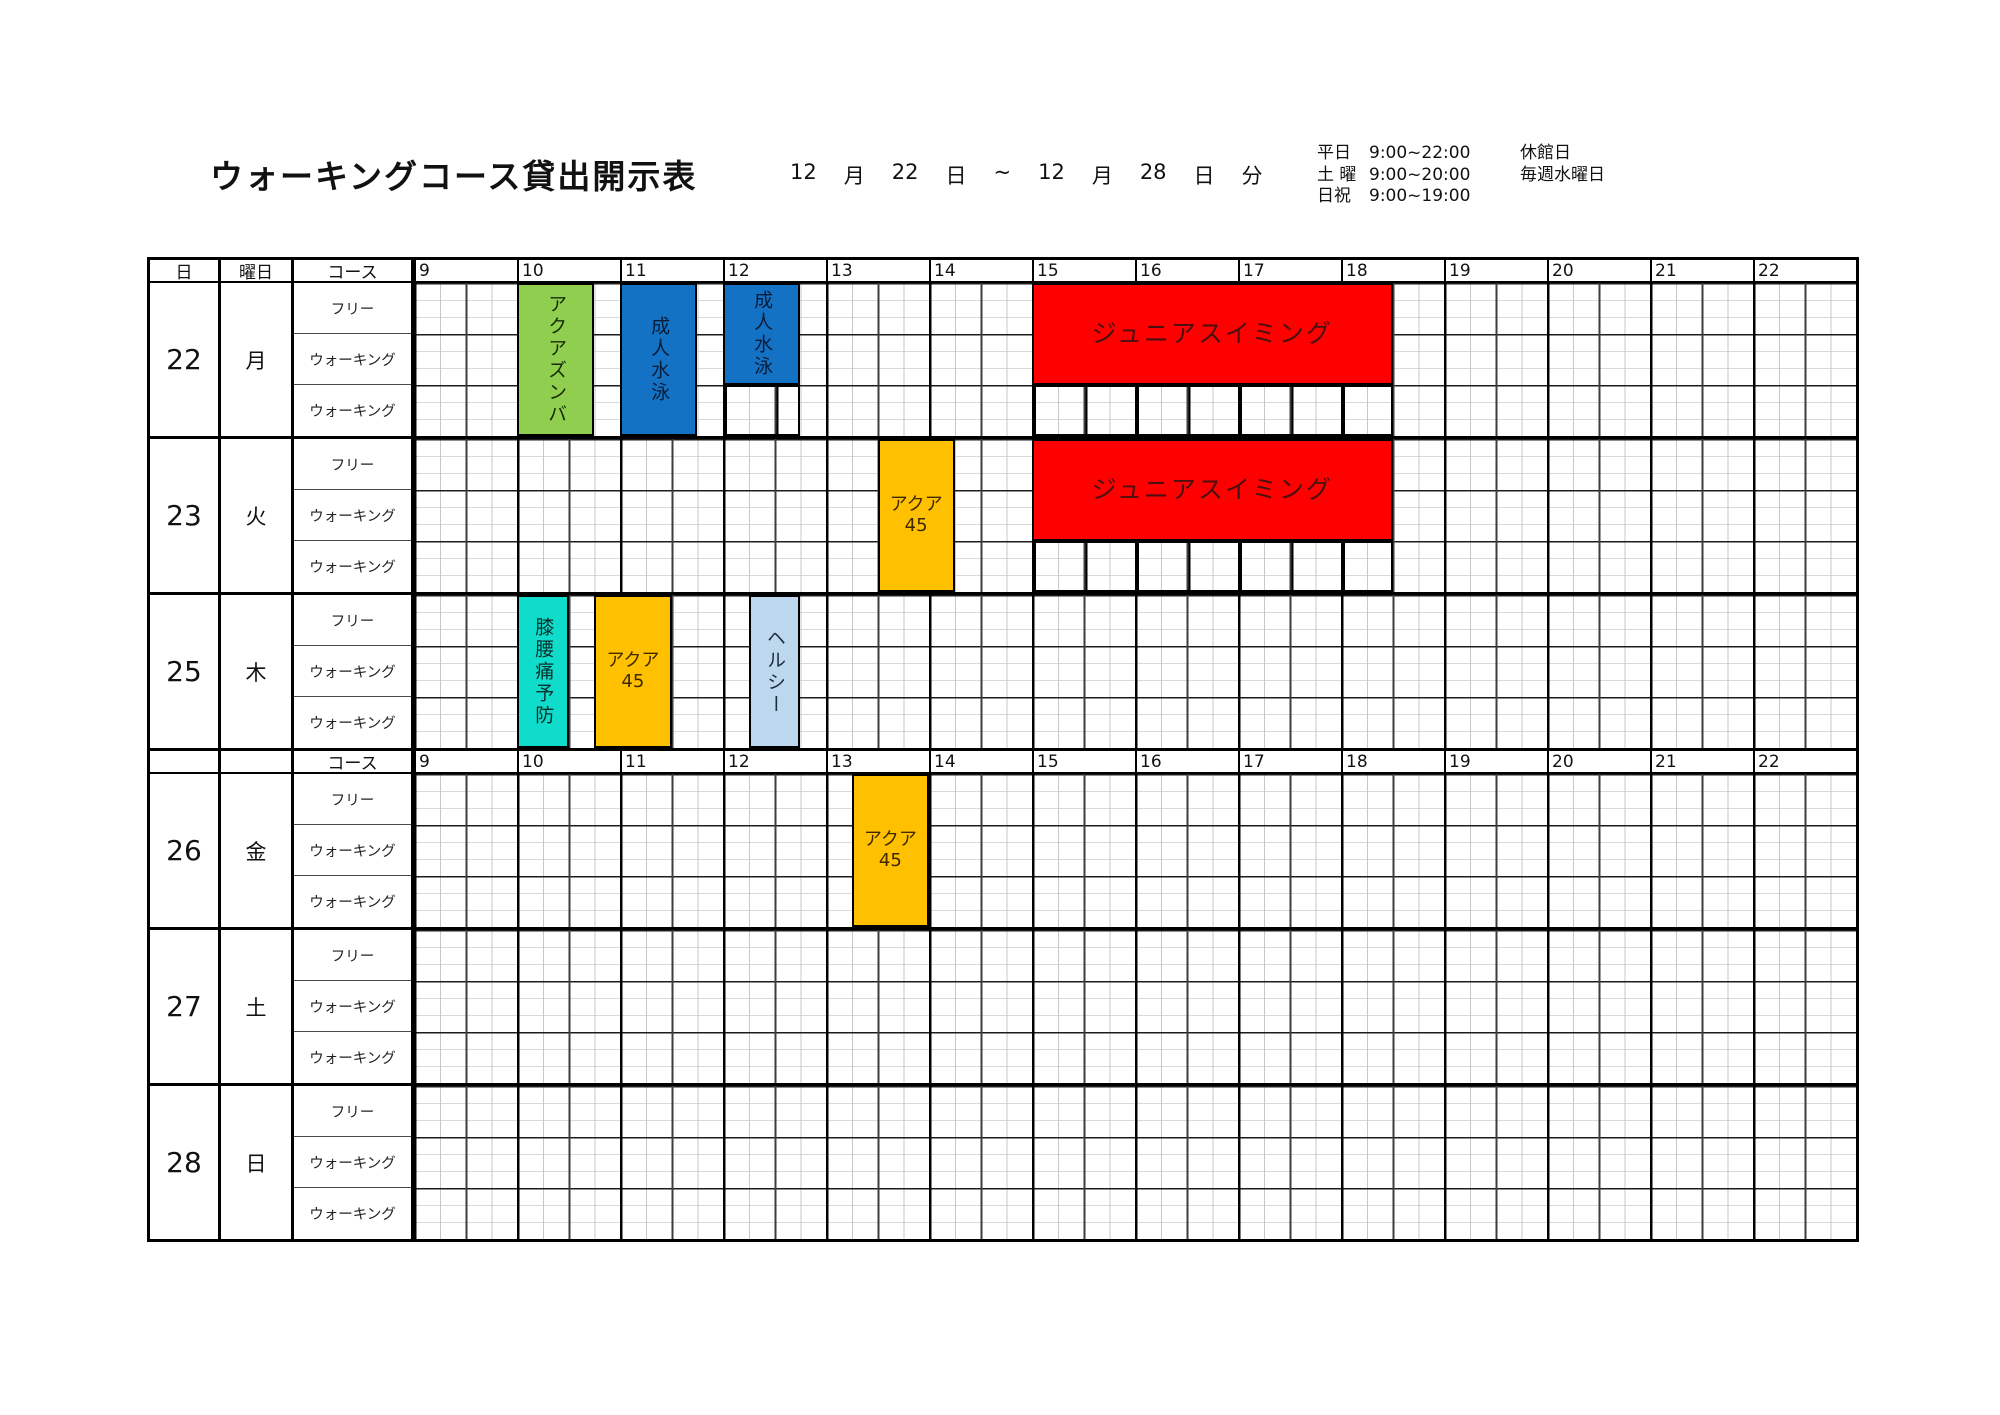 The height and width of the screenshot is (1415, 2000). Describe the element at coordinates (1420, 196) in the screenshot. I see `opening-hours-time: 9:00~19:00` at that location.